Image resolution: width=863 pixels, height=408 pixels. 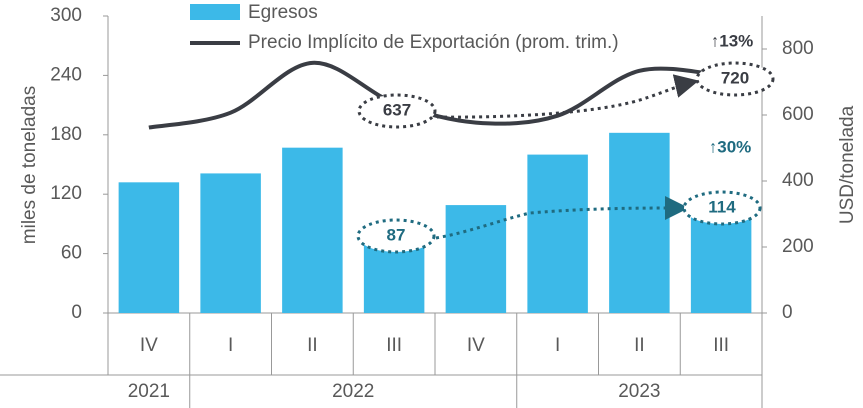 What do you see at coordinates (71, 253) in the screenshot?
I see `y-tick-label: 60` at bounding box center [71, 253].